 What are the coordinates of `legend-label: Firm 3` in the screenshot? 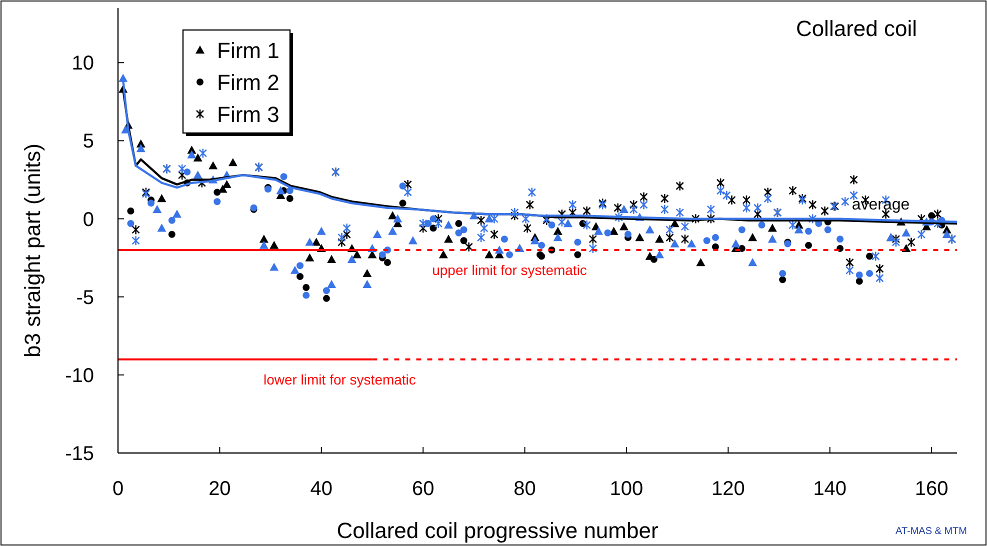 It's located at (248, 114).